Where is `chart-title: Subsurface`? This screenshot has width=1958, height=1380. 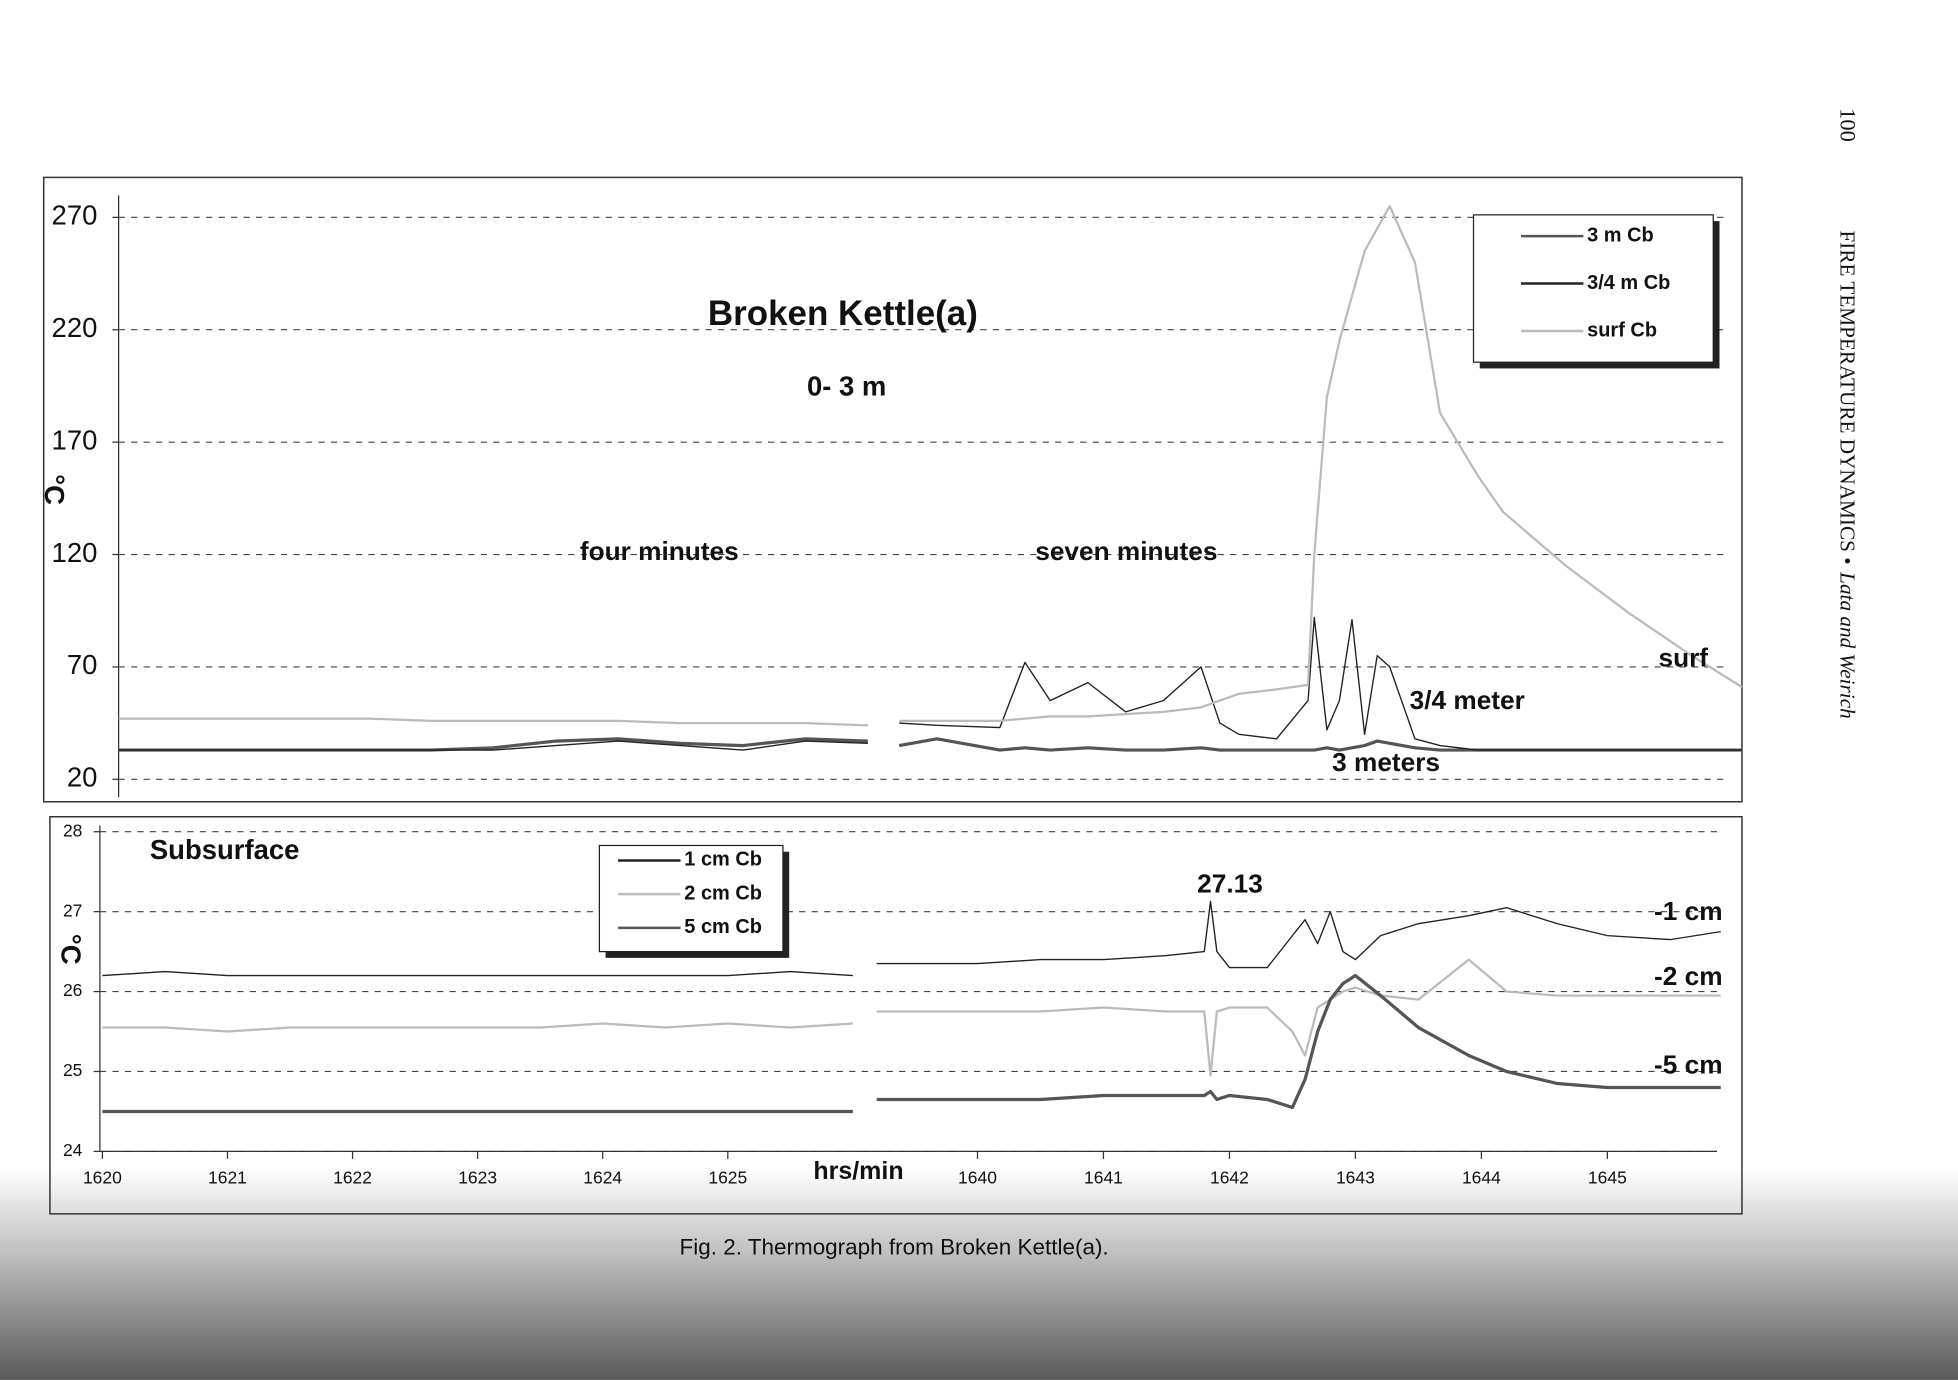 chart-title: Subsurface is located at coordinates (225, 849).